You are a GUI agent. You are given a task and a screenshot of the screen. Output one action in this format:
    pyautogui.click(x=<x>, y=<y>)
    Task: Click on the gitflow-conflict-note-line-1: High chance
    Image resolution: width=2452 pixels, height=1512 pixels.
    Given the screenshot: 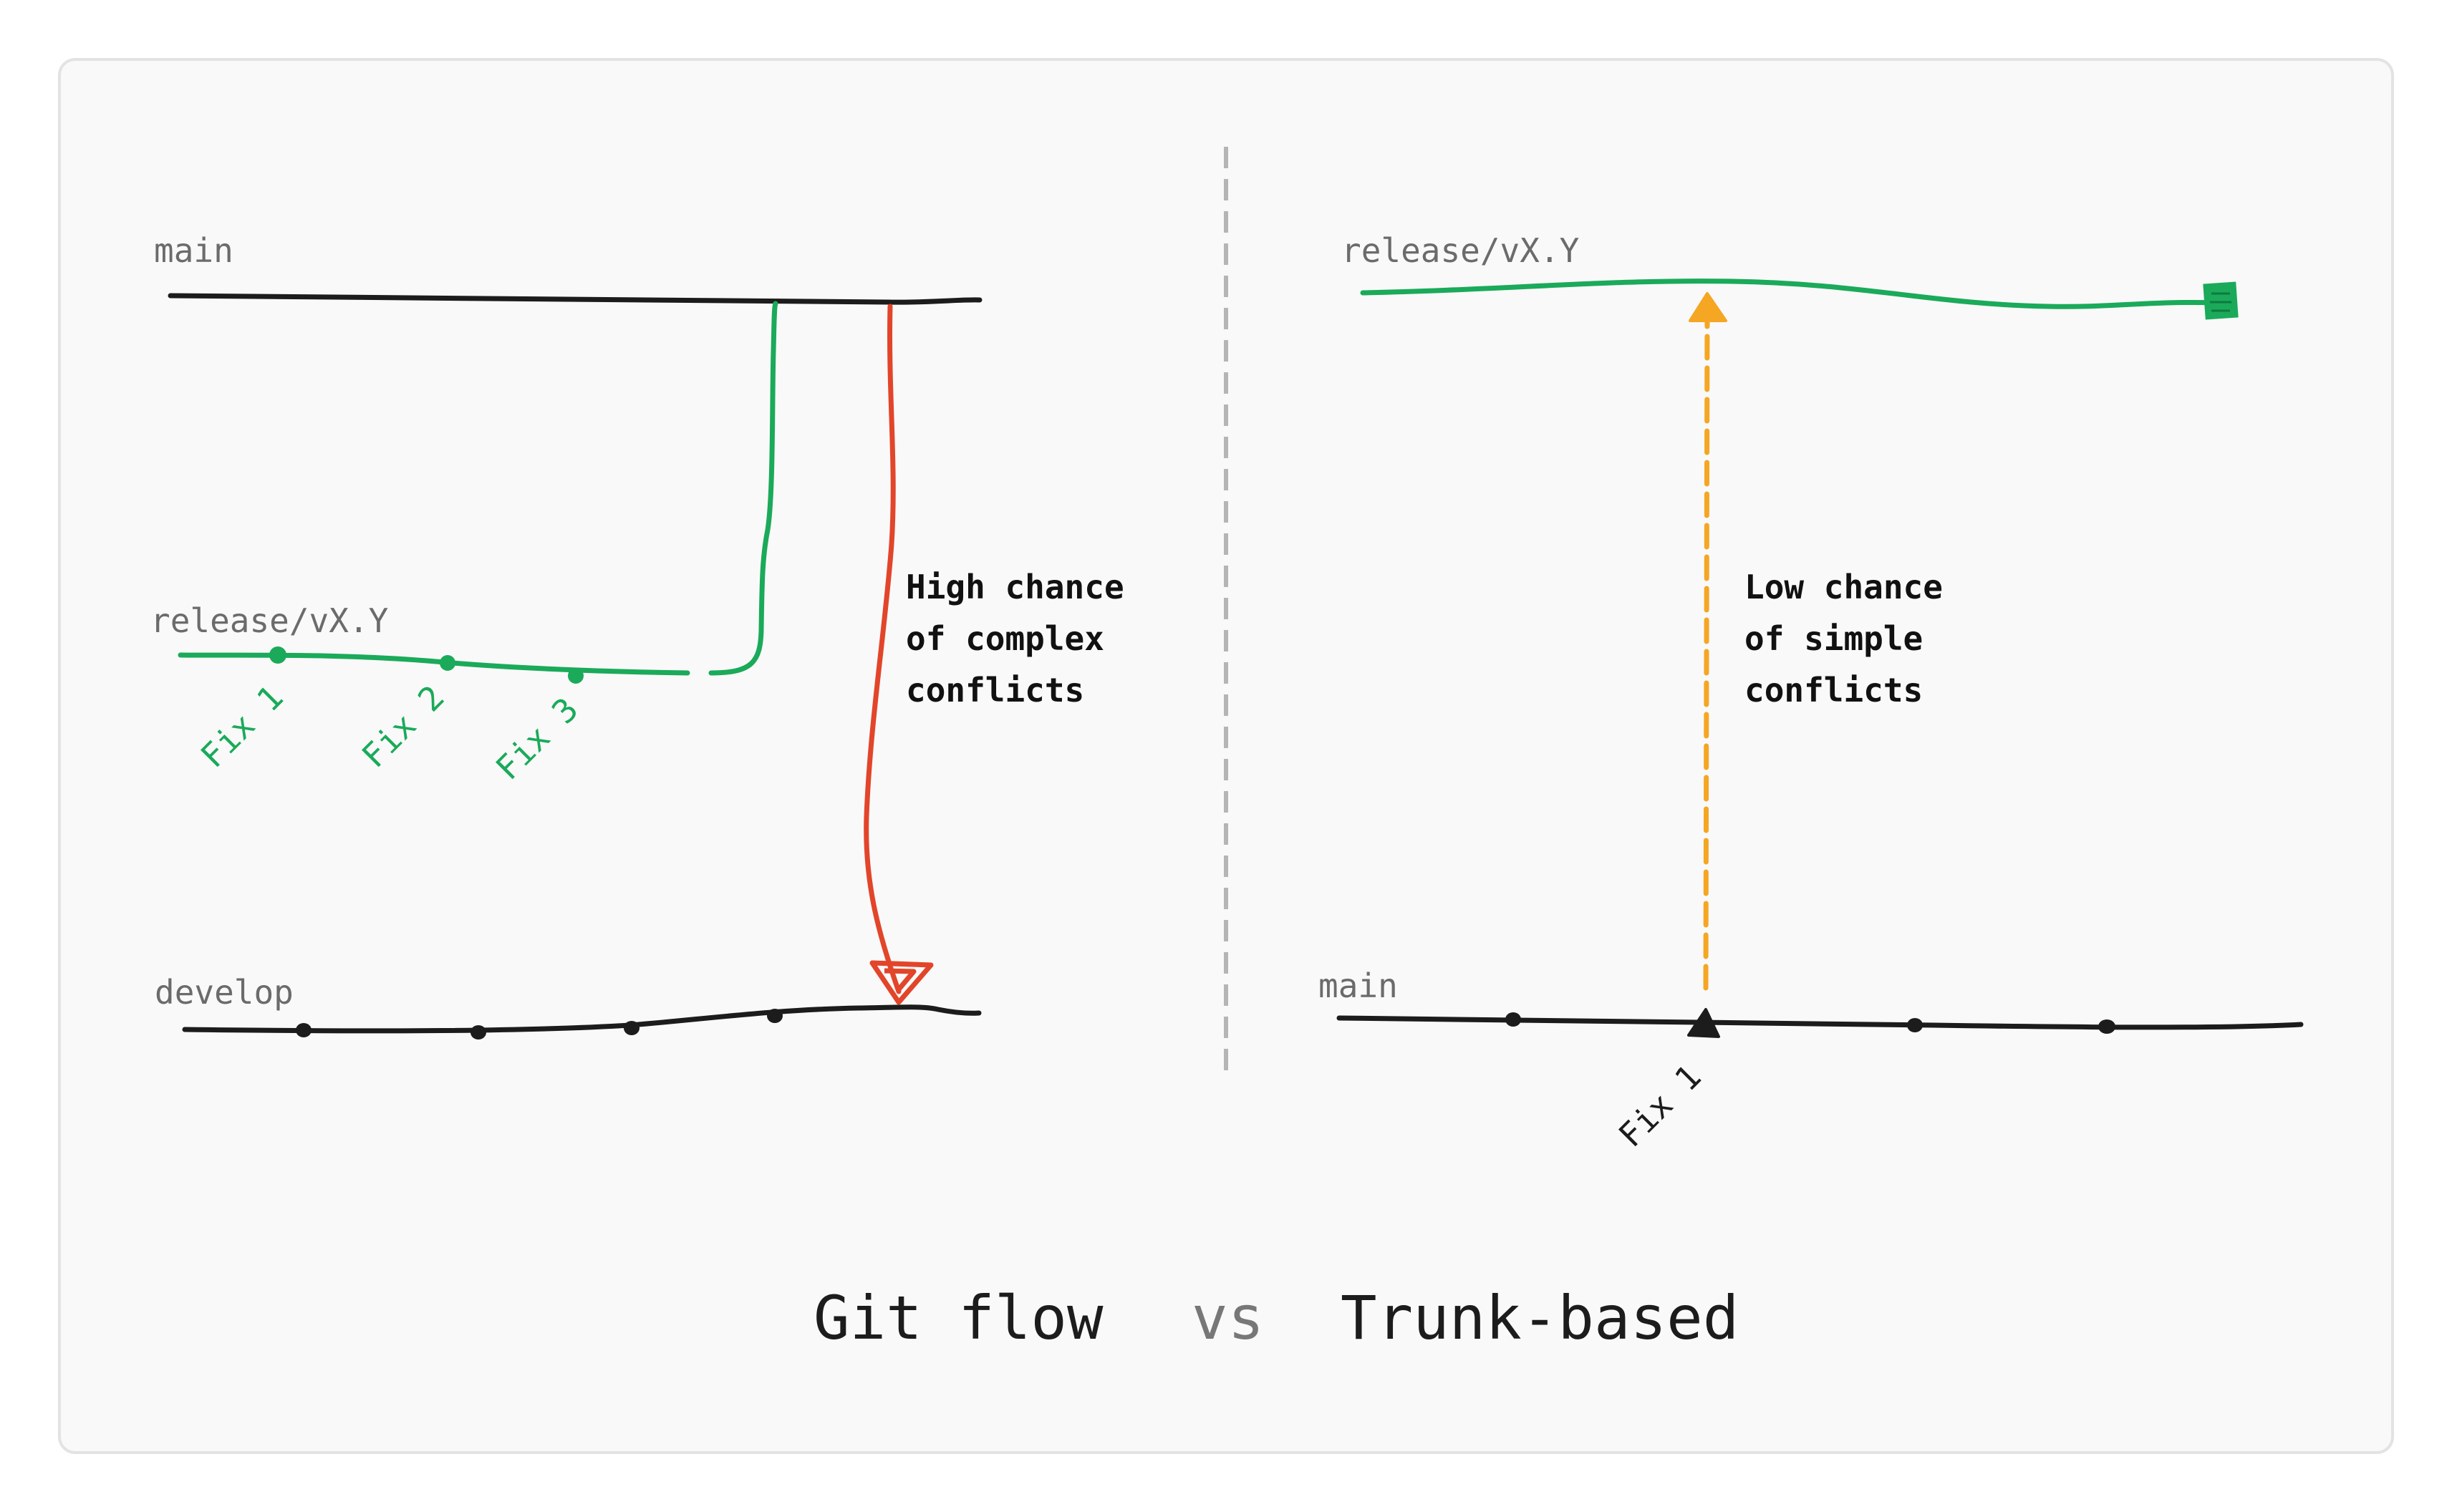 What is the action you would take?
    pyautogui.click(x=1015, y=587)
    